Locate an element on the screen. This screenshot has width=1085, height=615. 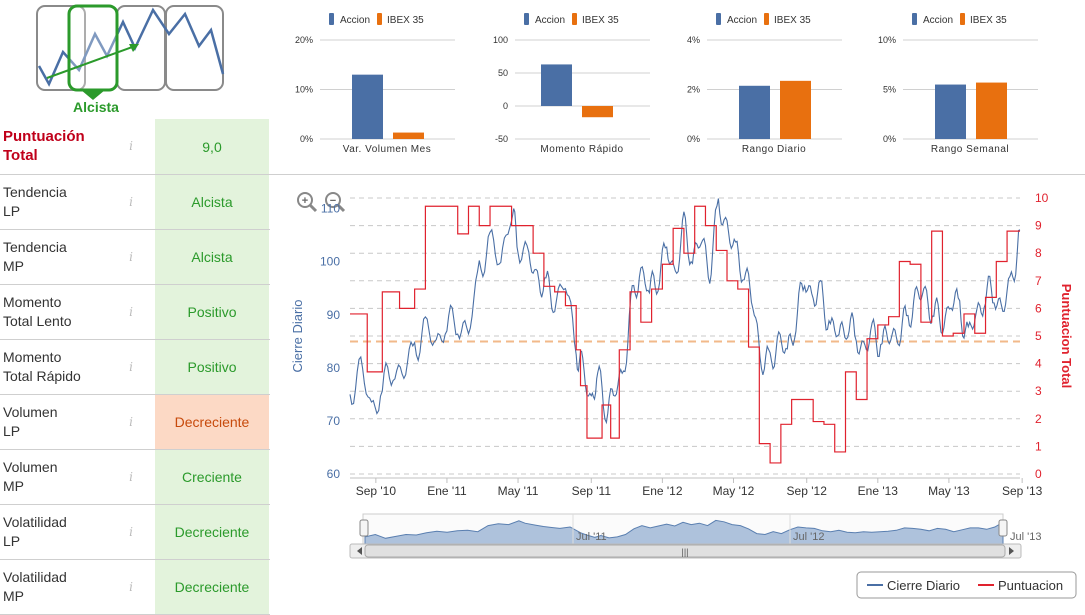
zoom-out-icon: − is located at coordinates (335, 202).